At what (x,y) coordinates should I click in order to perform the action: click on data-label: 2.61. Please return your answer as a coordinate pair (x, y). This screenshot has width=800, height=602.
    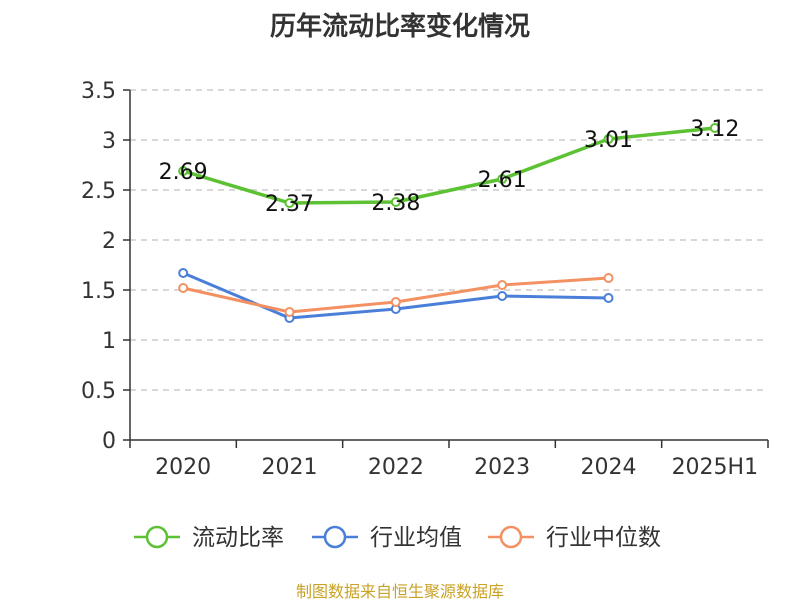
    Looking at the image, I should click on (502, 180).